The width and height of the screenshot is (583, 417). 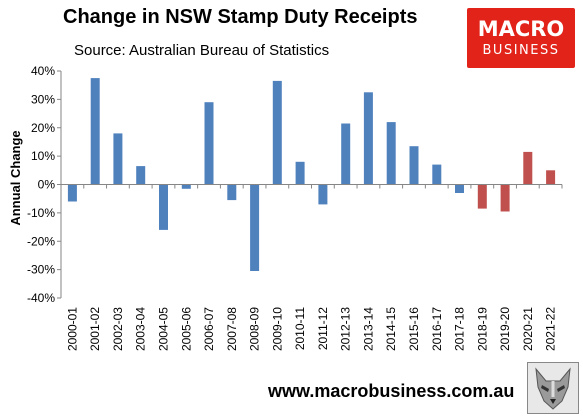 What do you see at coordinates (505, 329) in the screenshot?
I see `x-tick-label: 2019-20` at bounding box center [505, 329].